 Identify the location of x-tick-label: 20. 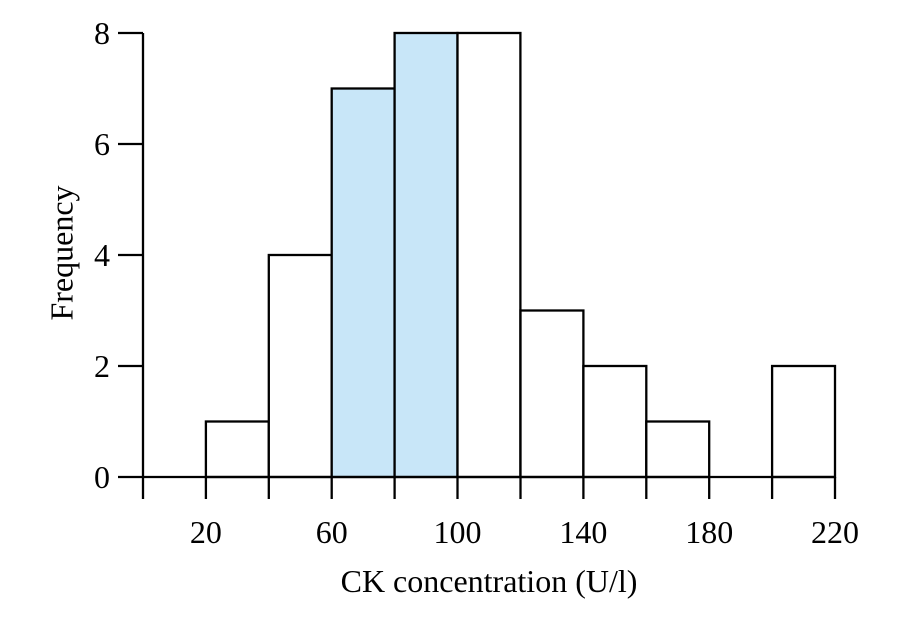
(206, 532).